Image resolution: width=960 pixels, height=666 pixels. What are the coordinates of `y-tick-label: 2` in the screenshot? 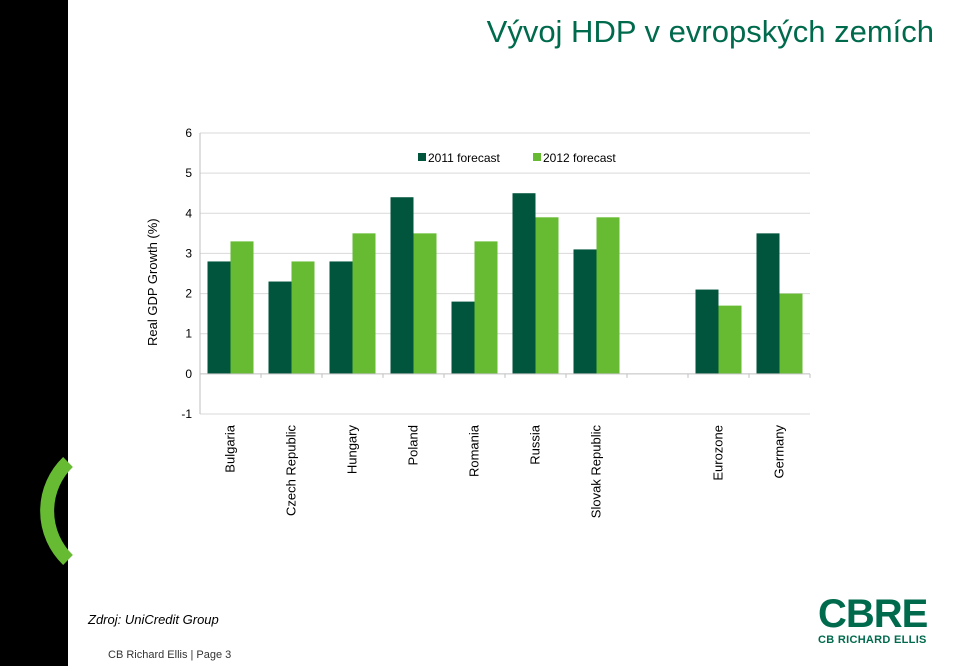 It's located at (188, 294).